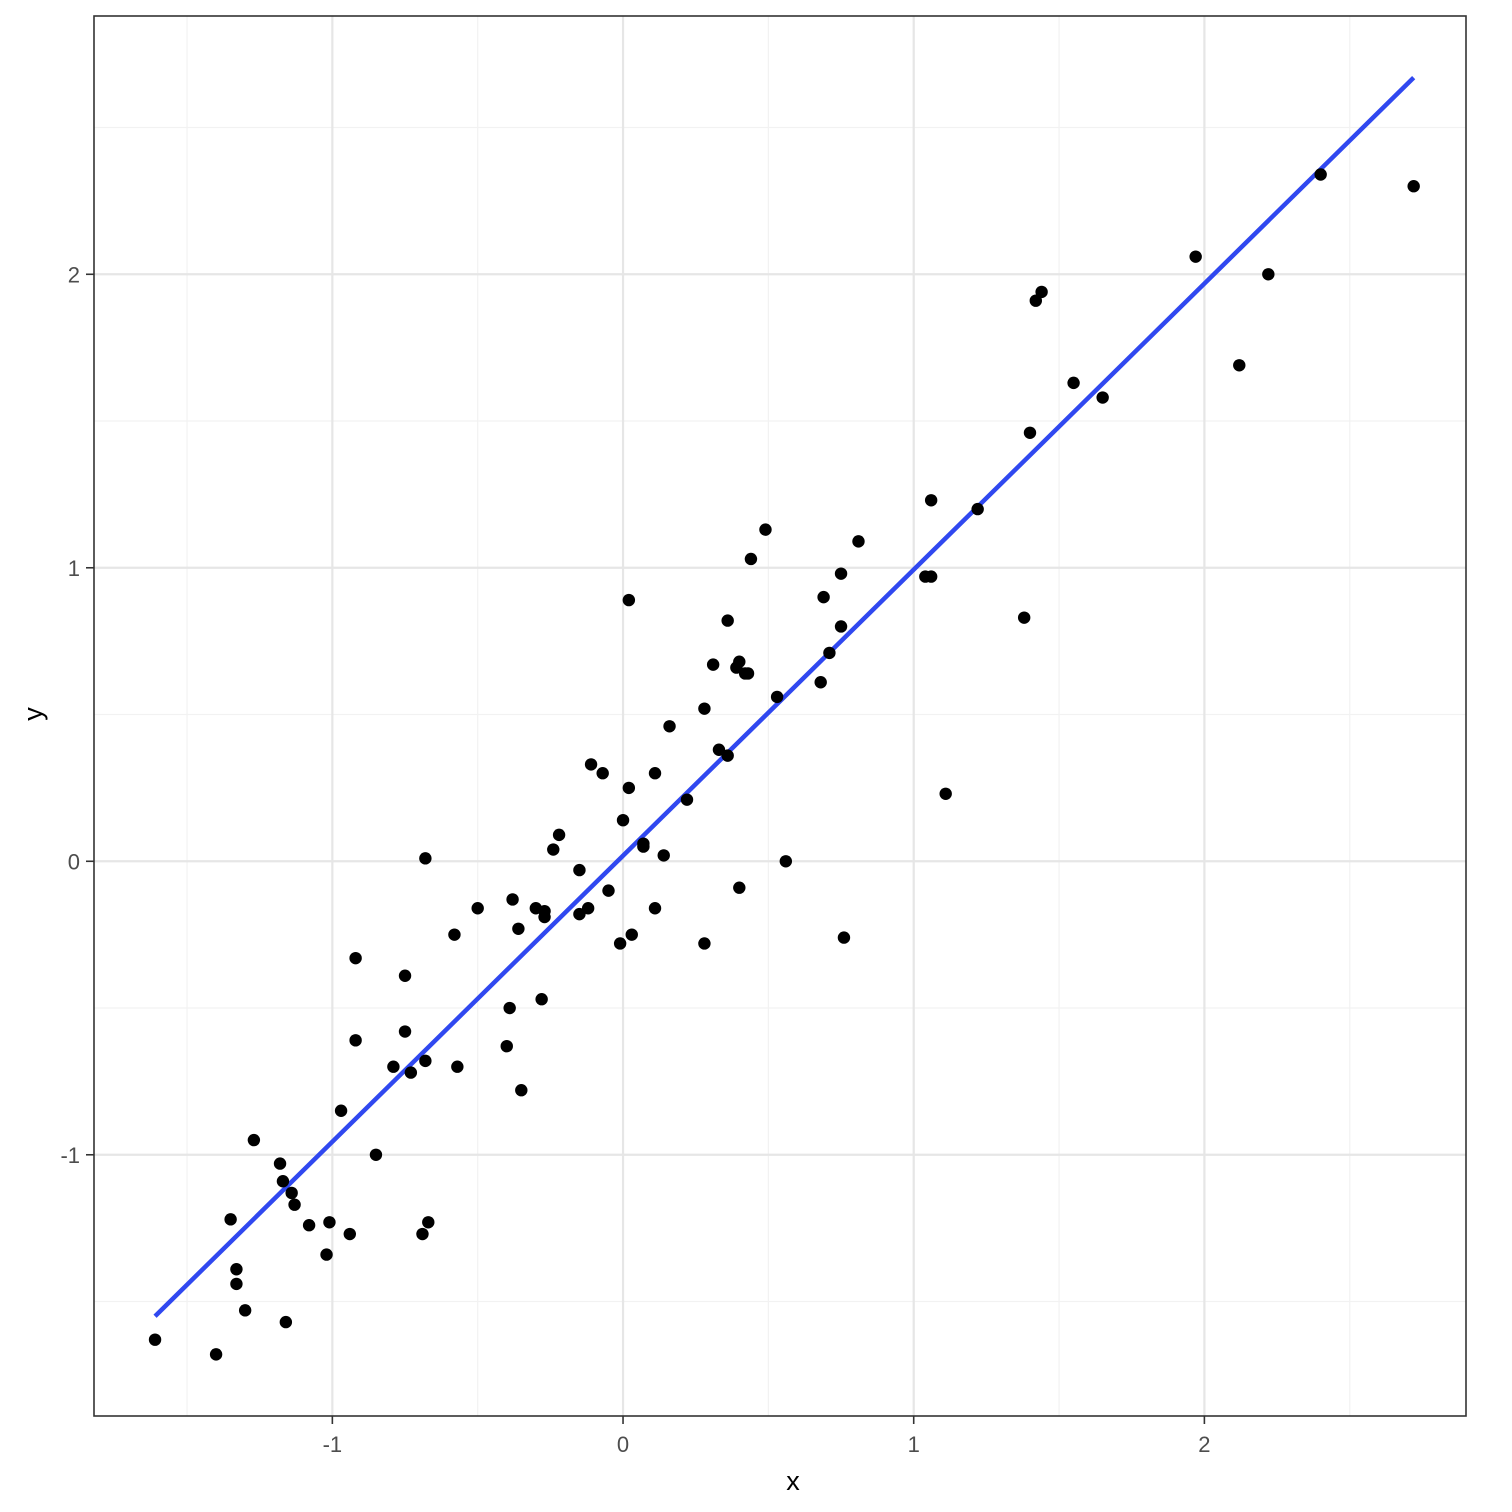  What do you see at coordinates (74, 274) in the screenshot?
I see `y-tick-label: 2` at bounding box center [74, 274].